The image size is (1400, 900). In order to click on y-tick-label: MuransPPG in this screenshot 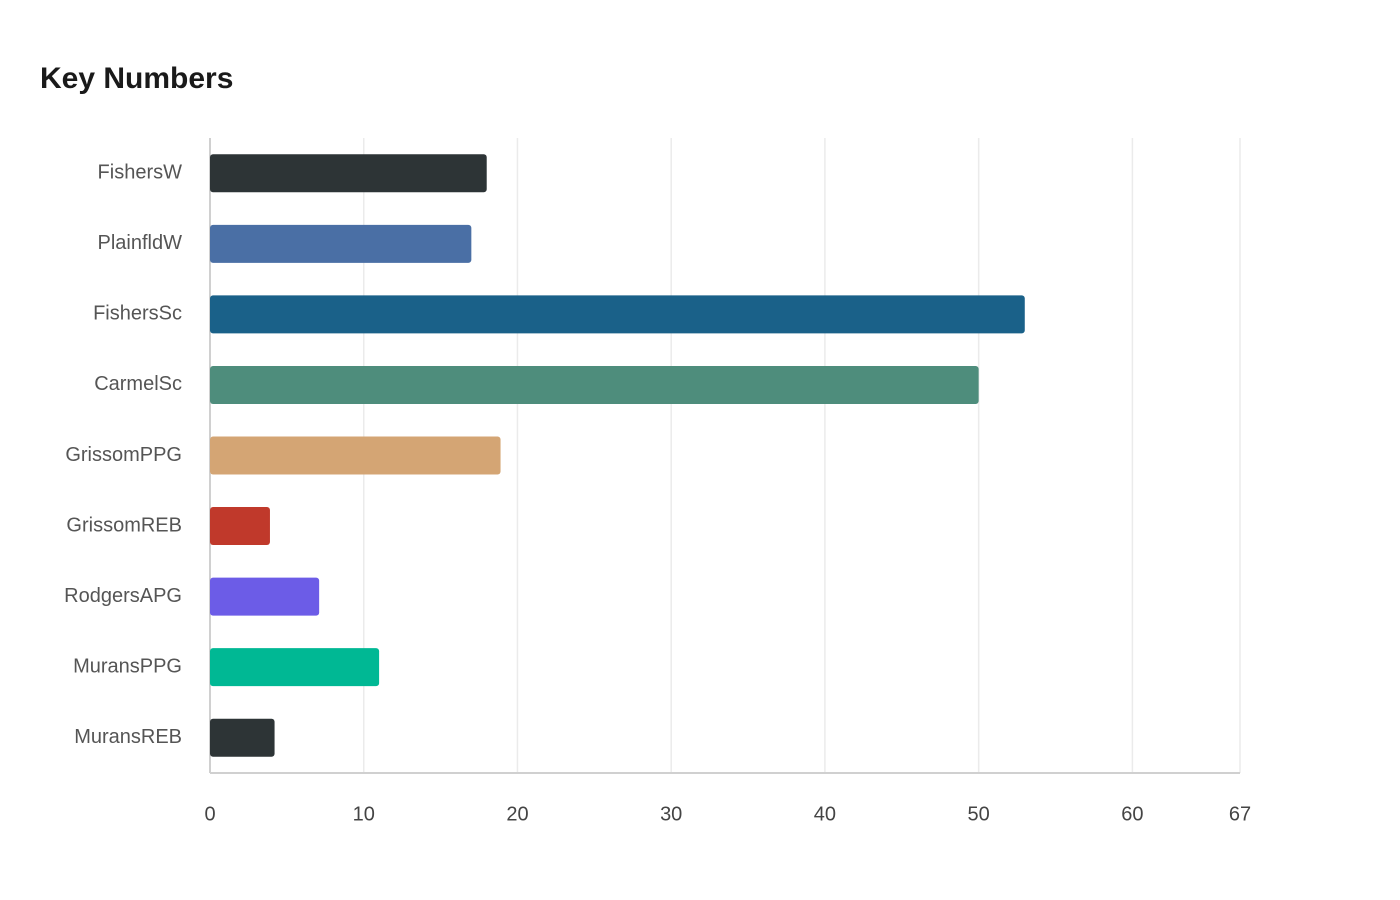, I will do `click(127, 666)`.